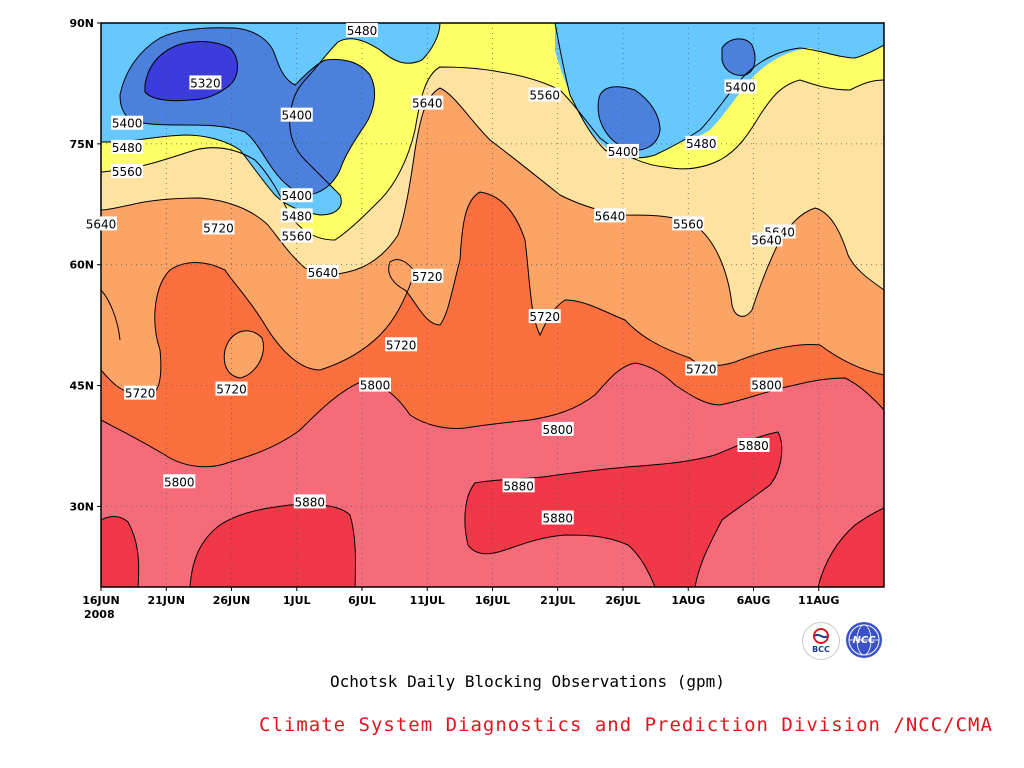 The width and height of the screenshot is (1024, 768). I want to click on x-tick-label: 11AUG, so click(818, 600).